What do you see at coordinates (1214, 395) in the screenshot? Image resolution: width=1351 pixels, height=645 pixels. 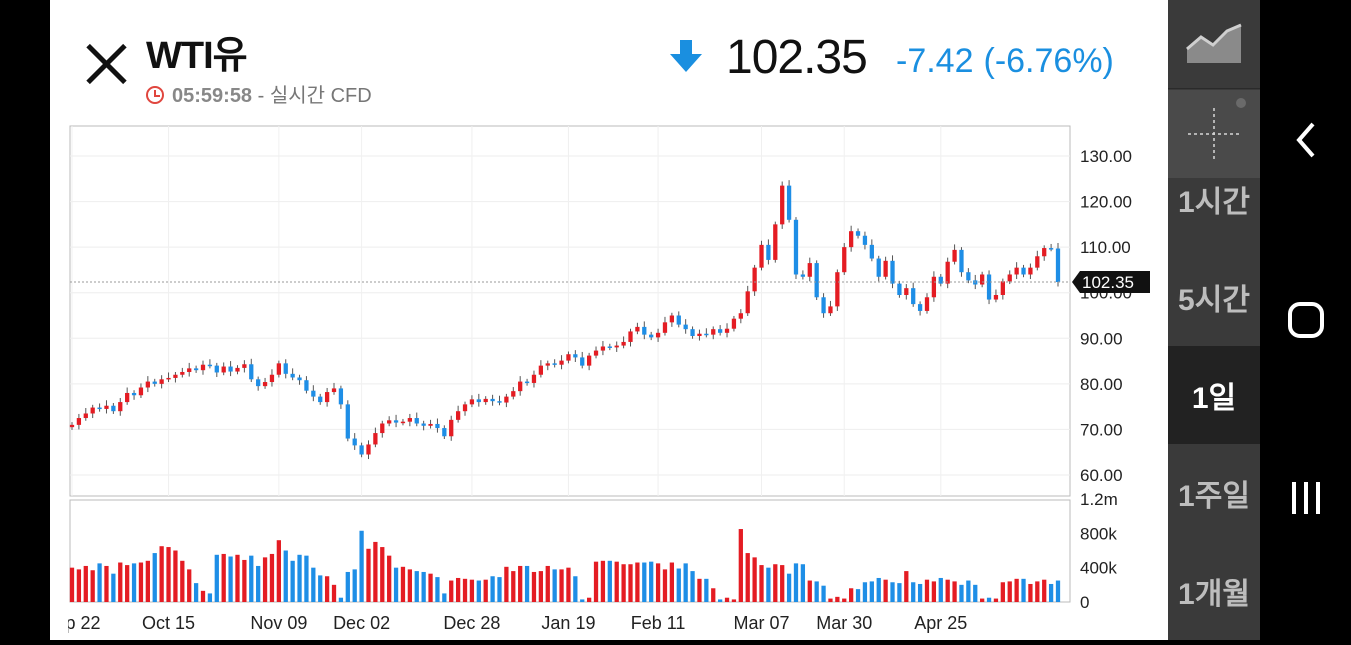 I see `timeframe-1d: 1일` at bounding box center [1214, 395].